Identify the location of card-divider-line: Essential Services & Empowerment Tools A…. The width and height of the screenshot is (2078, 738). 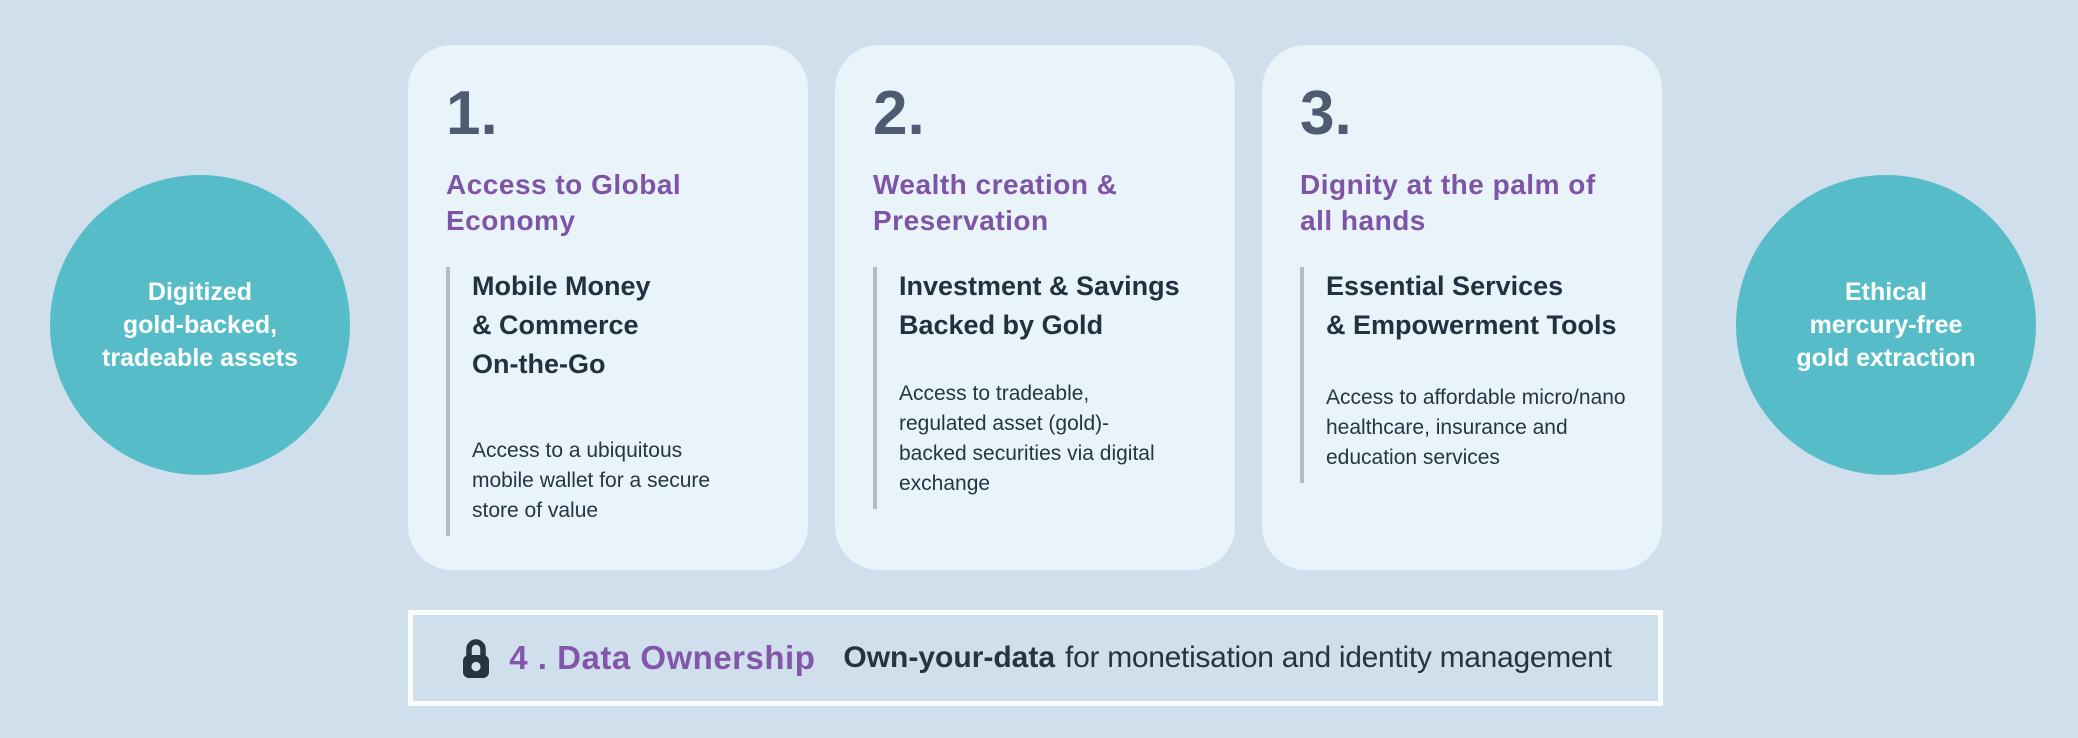
(1473, 375).